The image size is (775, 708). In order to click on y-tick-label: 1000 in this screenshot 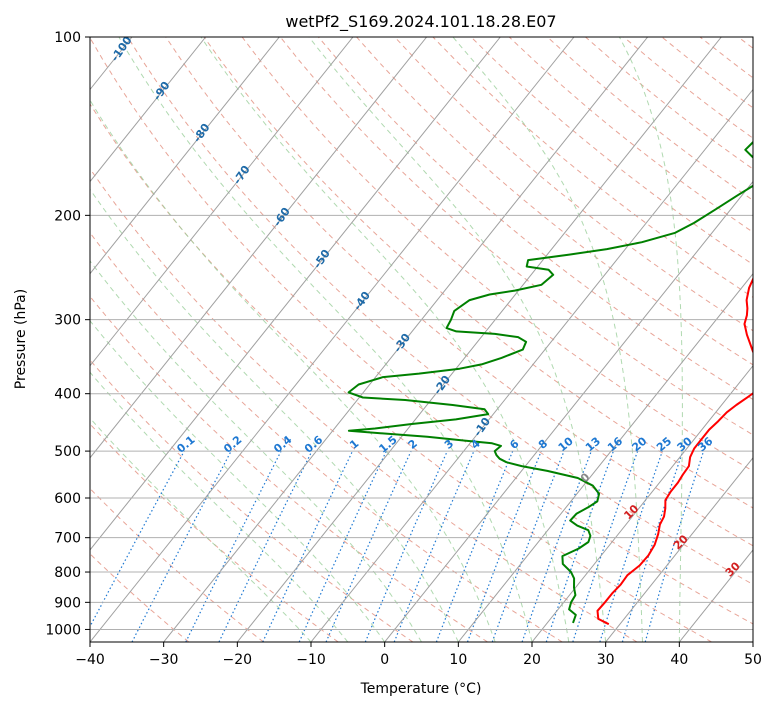, I will do `click(63, 630)`.